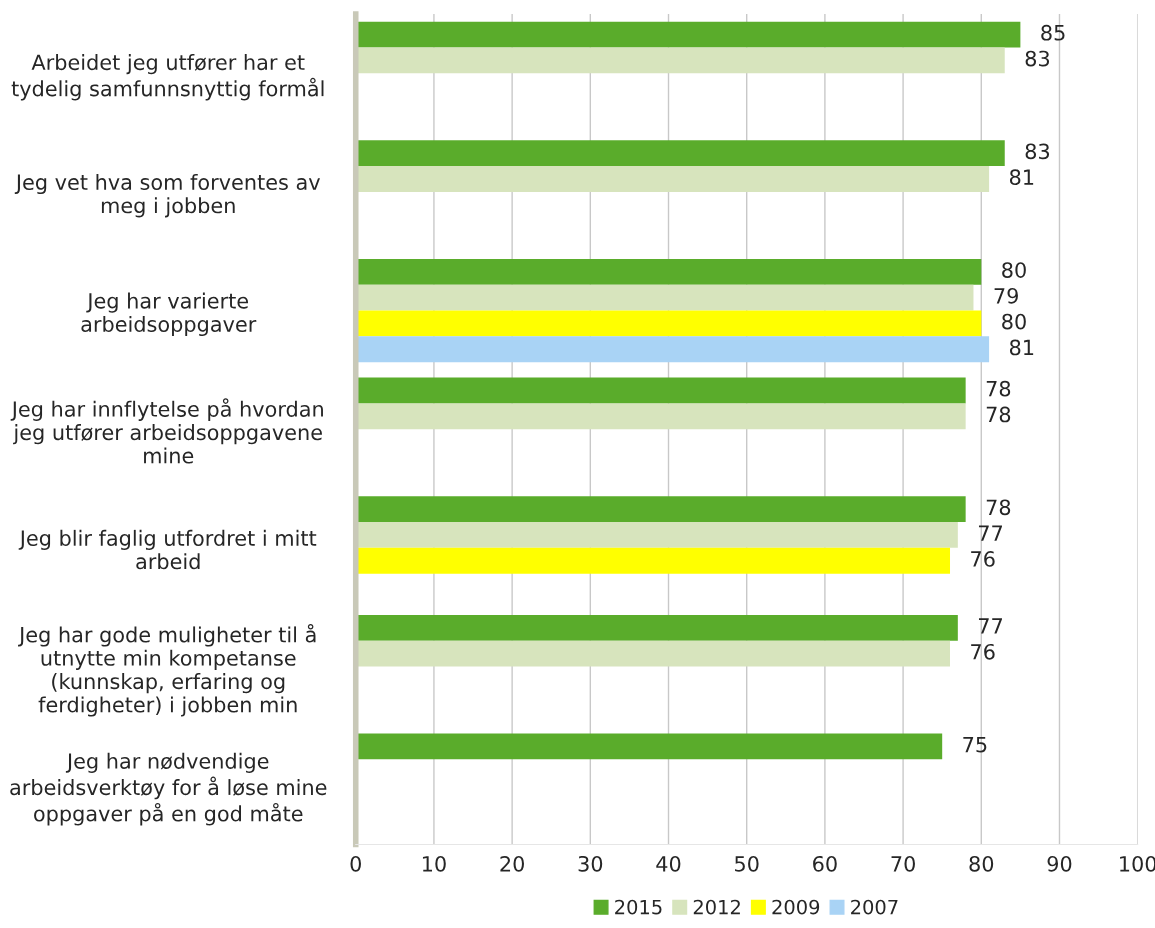 The image size is (1155, 928). I want to click on x-tick-label: 30, so click(590, 863).